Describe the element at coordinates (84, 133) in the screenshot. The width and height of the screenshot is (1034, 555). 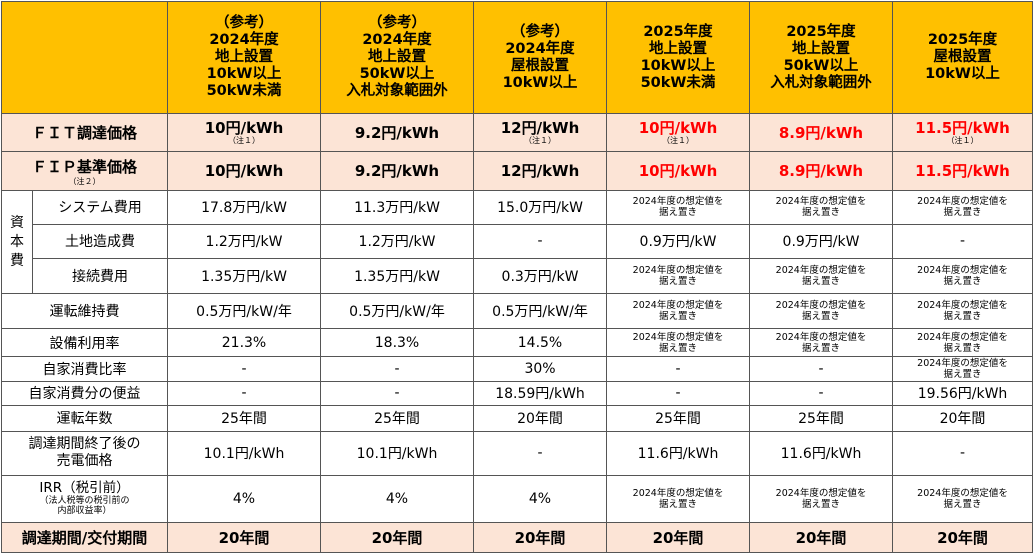
I see `fit-price-label: ＦＩＴ調達価格` at that location.